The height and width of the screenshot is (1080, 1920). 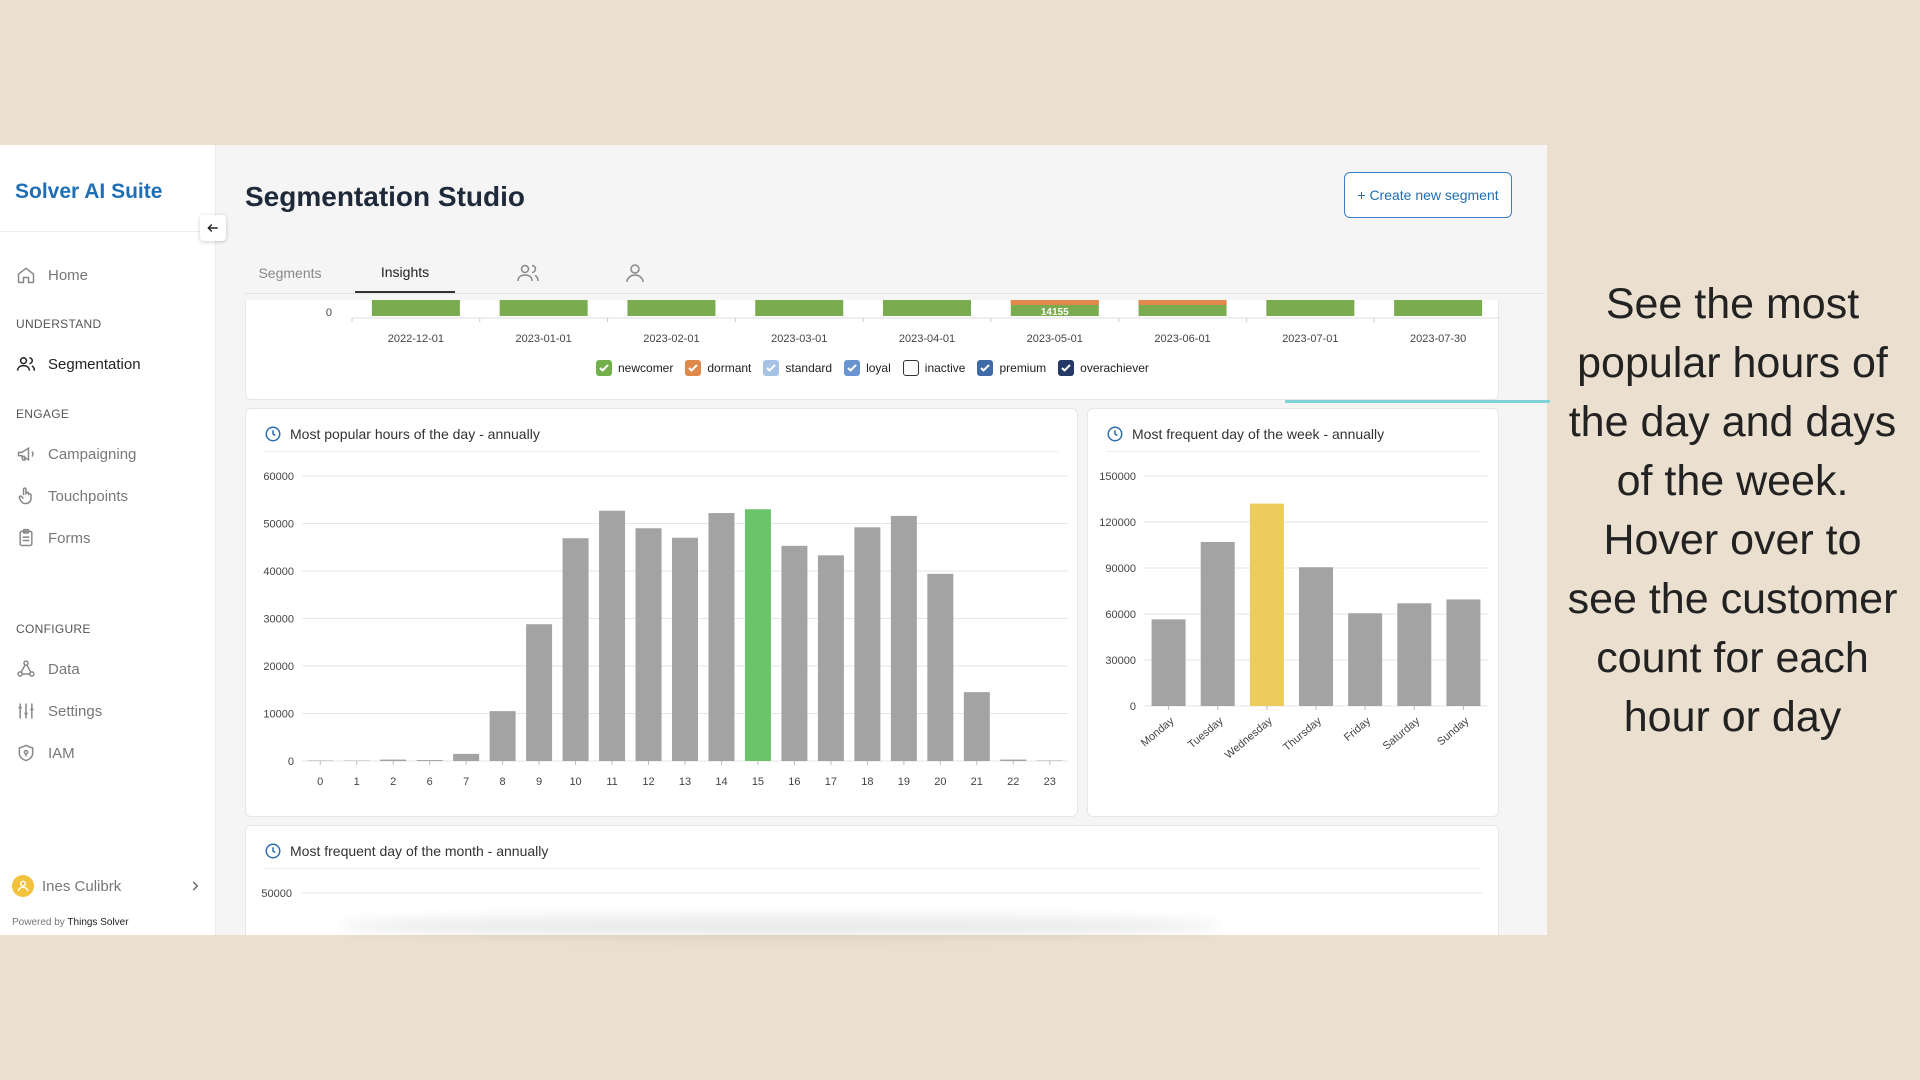 I want to click on sidebar-item-data: Data, so click(x=48, y=669).